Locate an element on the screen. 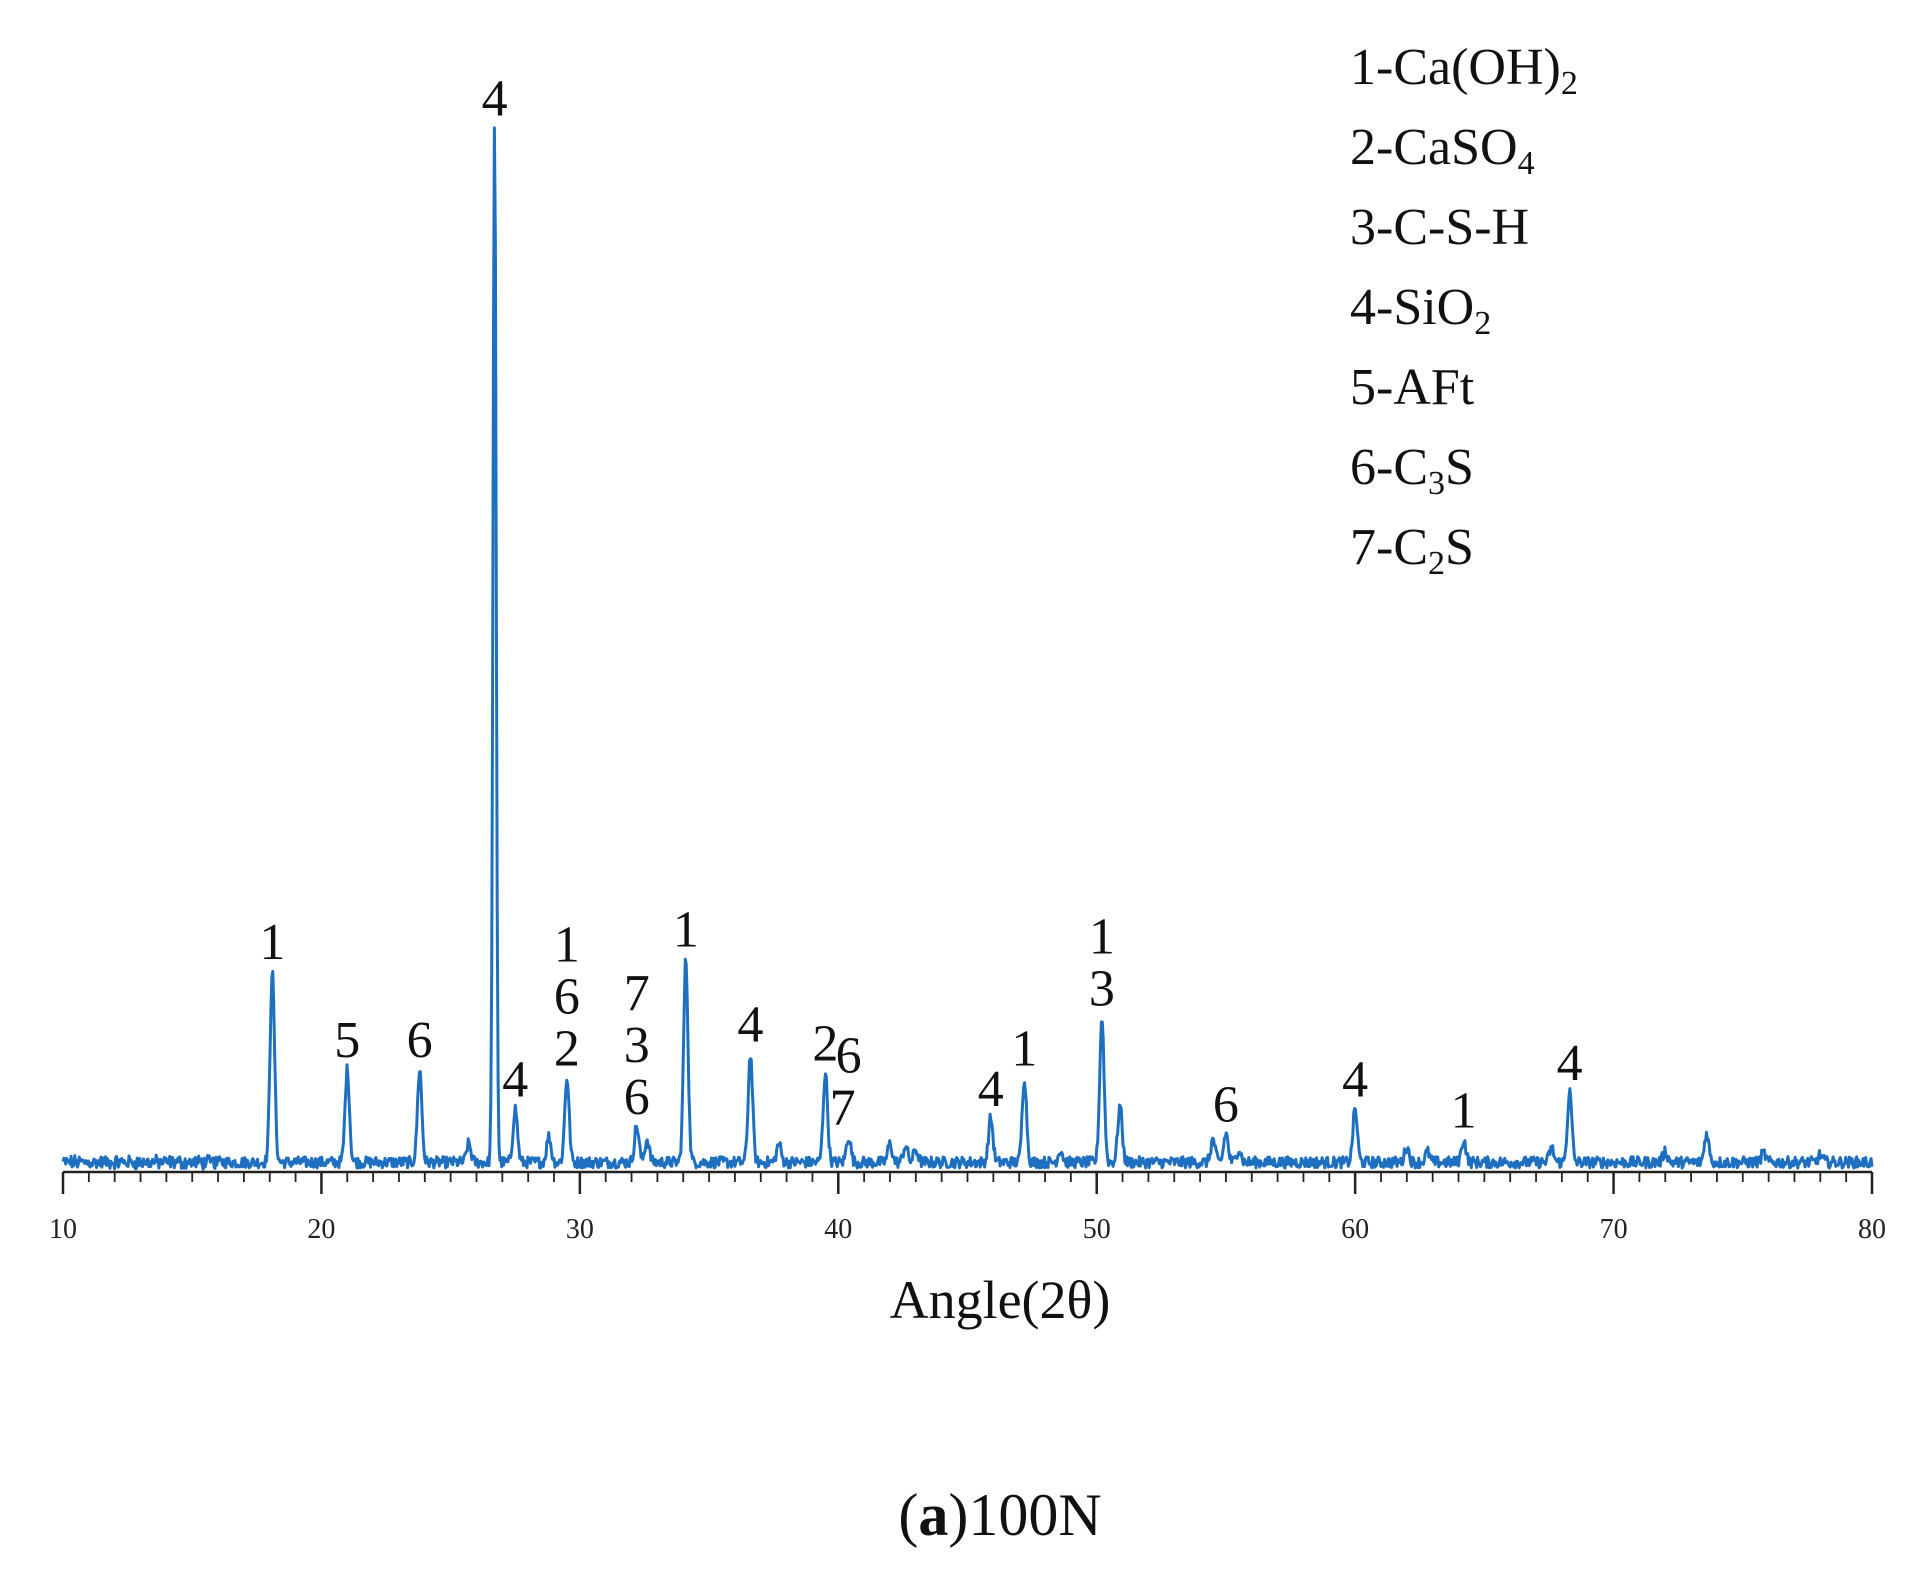  x-tick-label: 70 is located at coordinates (1614, 1229).